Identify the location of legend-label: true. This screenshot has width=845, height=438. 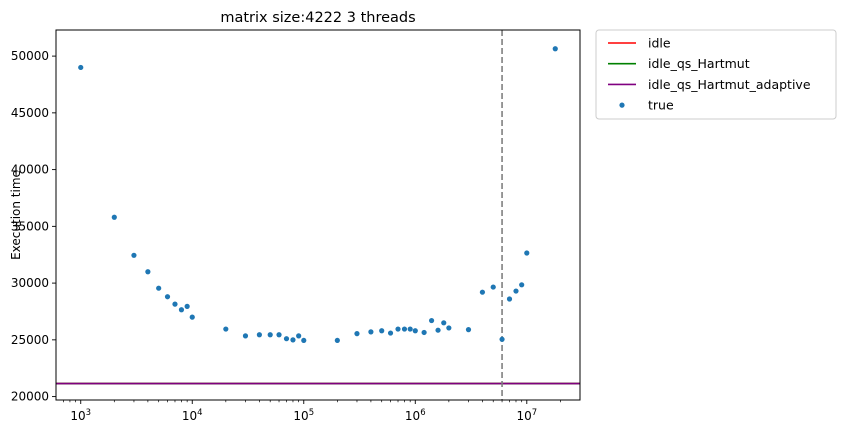
(661, 105).